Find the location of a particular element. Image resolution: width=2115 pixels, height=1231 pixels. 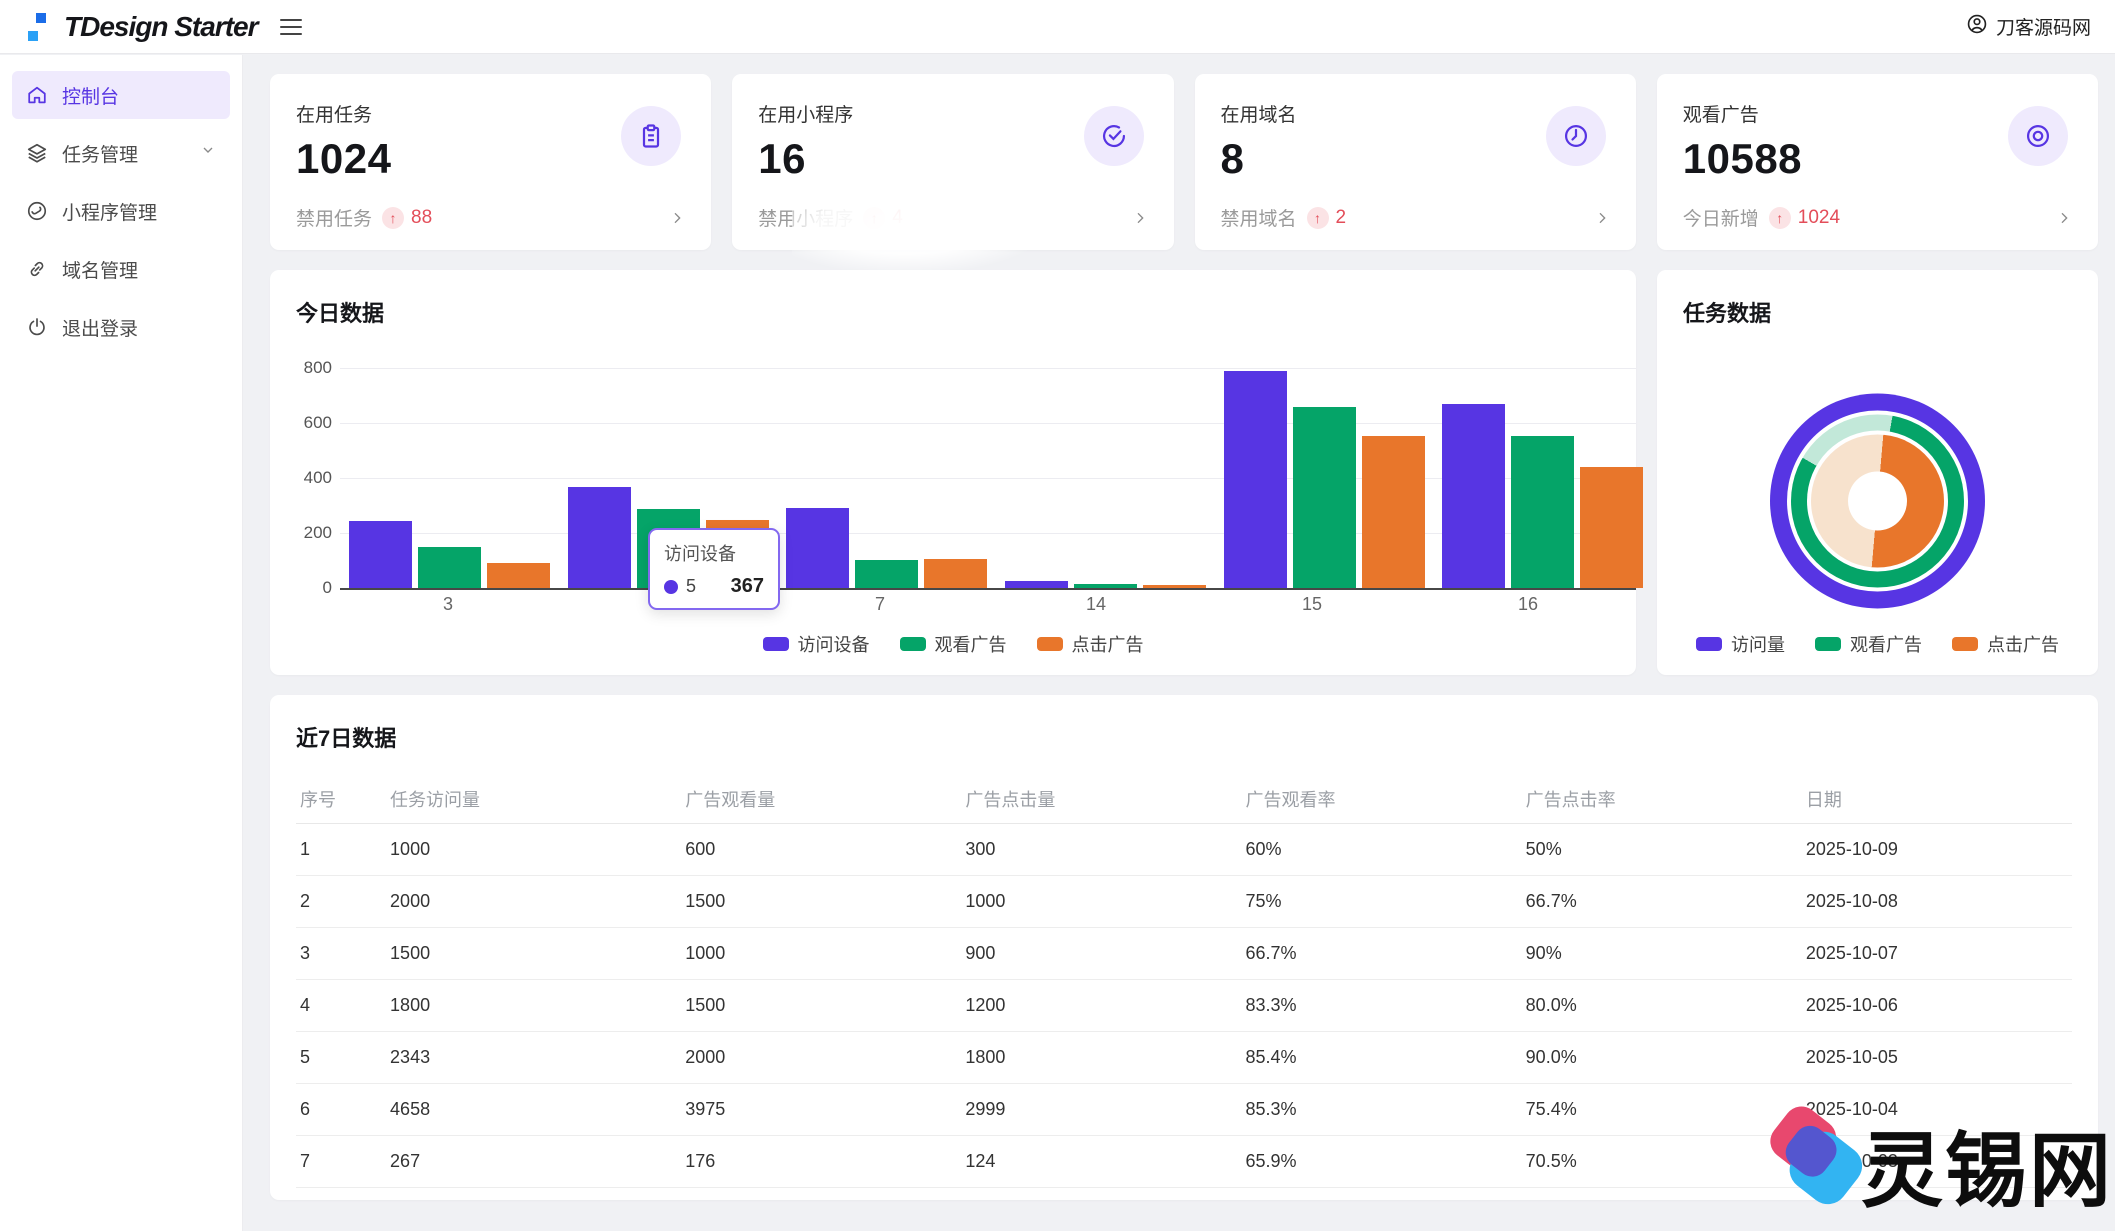

legend-item: 访问设备 is located at coordinates (816, 644).